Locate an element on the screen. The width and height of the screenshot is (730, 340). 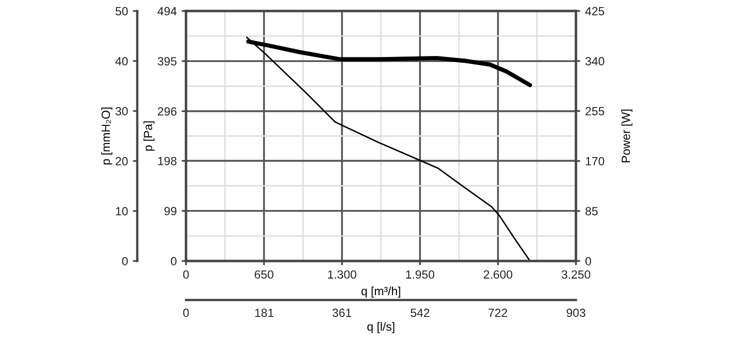
x-tick-label: 2.600 is located at coordinates (498, 274).